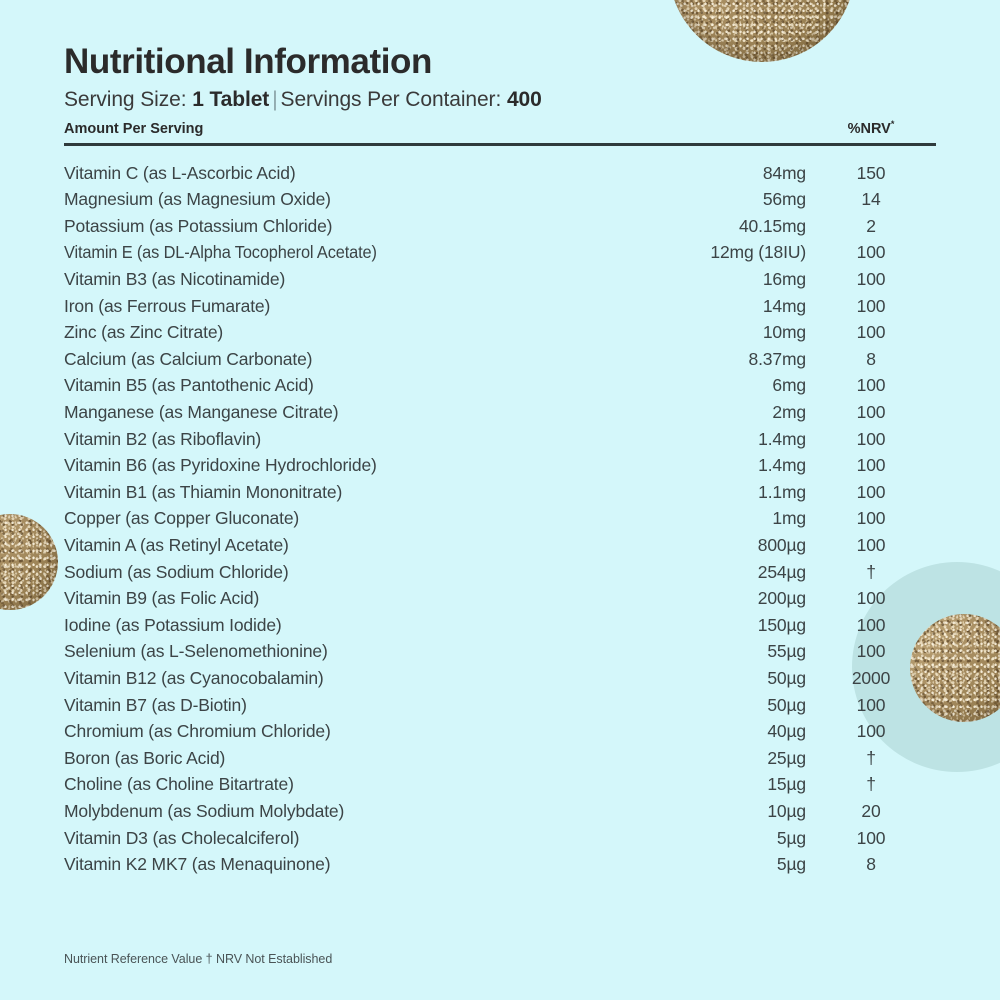 The image size is (1000, 1000). Describe the element at coordinates (203, 491) in the screenshot. I see `nutrient-name: Vitamin B1 (as Thiamin Mononitrate)` at that location.